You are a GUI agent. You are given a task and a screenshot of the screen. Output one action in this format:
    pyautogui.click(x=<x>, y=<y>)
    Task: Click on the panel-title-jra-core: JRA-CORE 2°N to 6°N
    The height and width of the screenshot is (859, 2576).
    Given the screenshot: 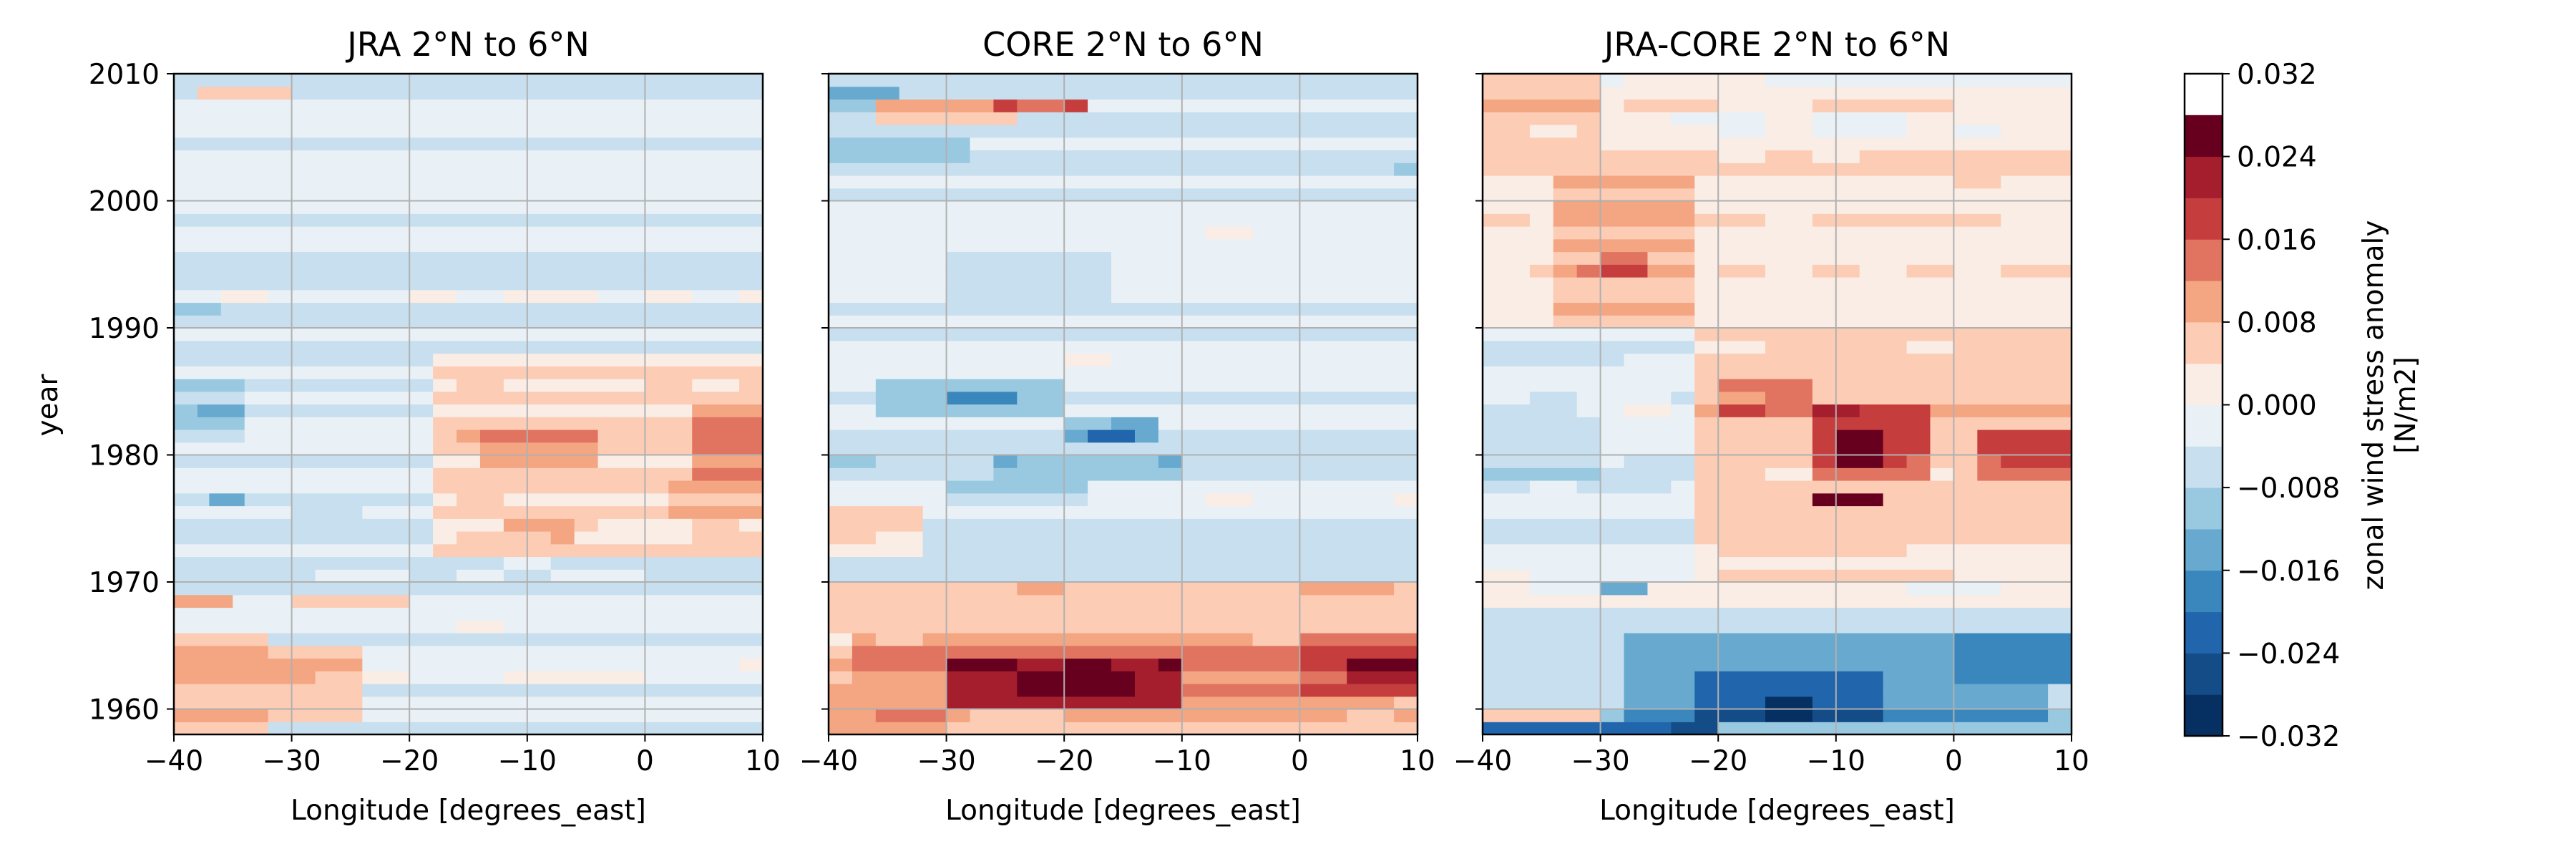 What is the action you would take?
    pyautogui.click(x=1776, y=44)
    